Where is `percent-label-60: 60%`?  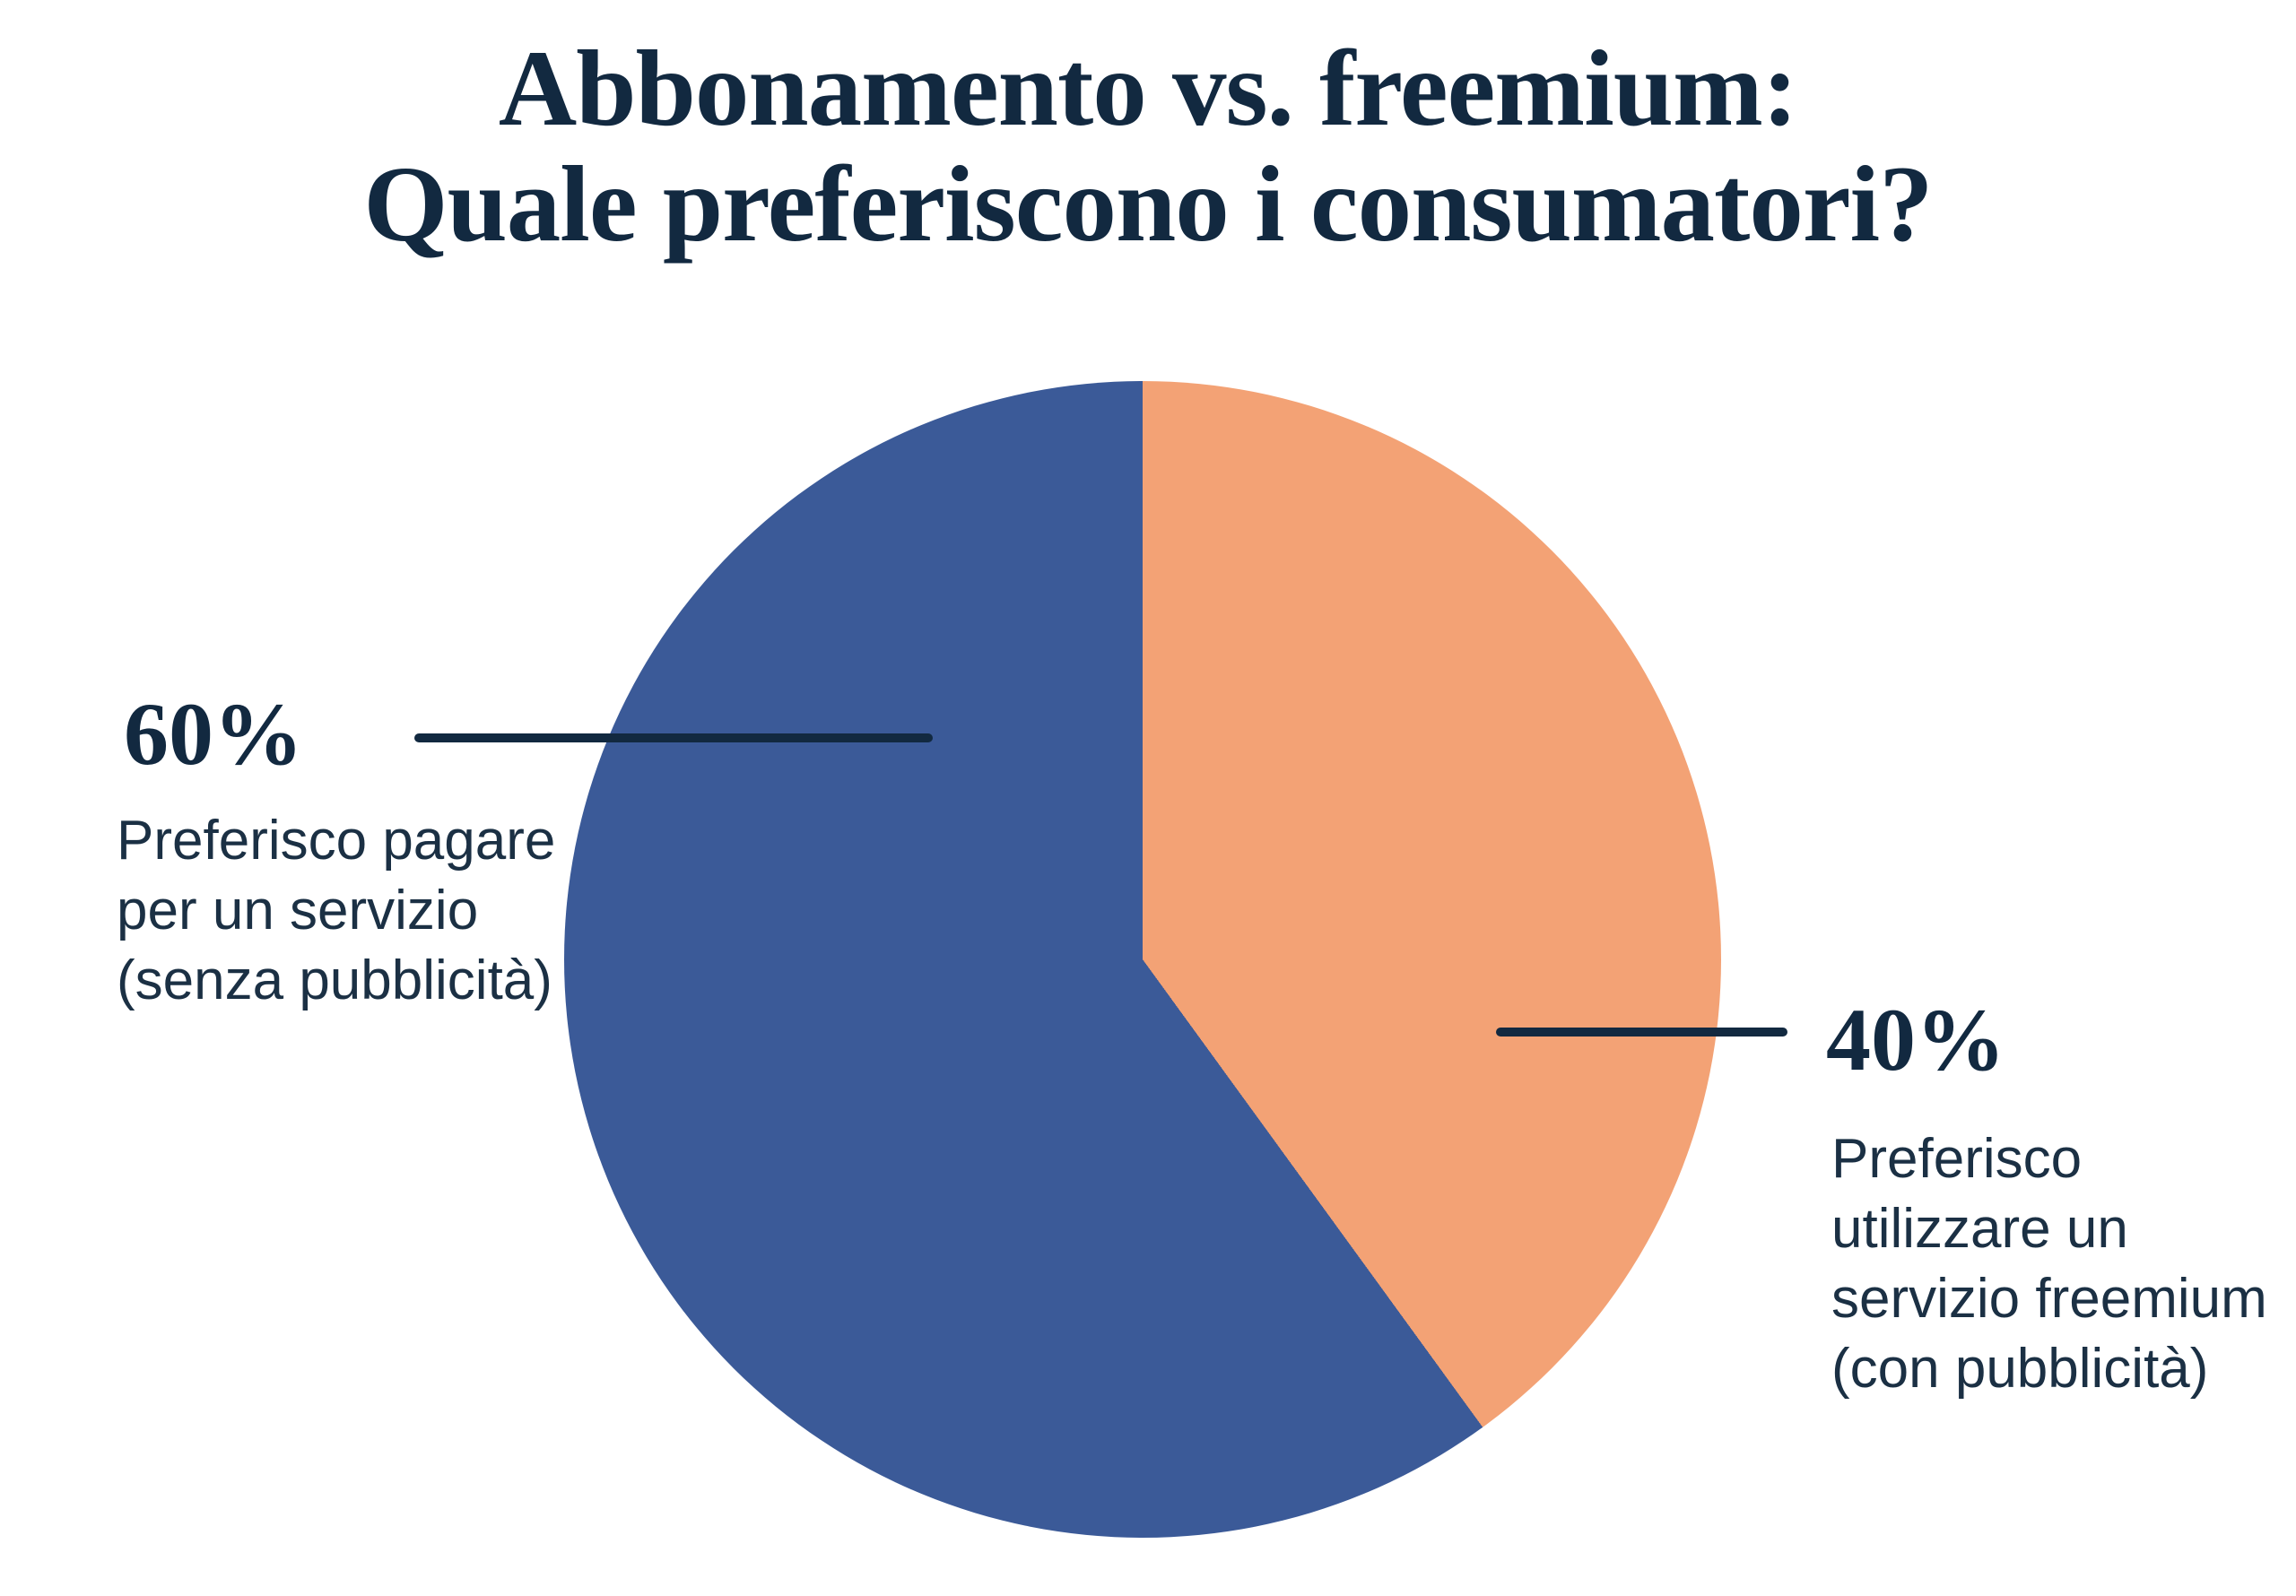
percent-label-60: 60% is located at coordinates (213, 734).